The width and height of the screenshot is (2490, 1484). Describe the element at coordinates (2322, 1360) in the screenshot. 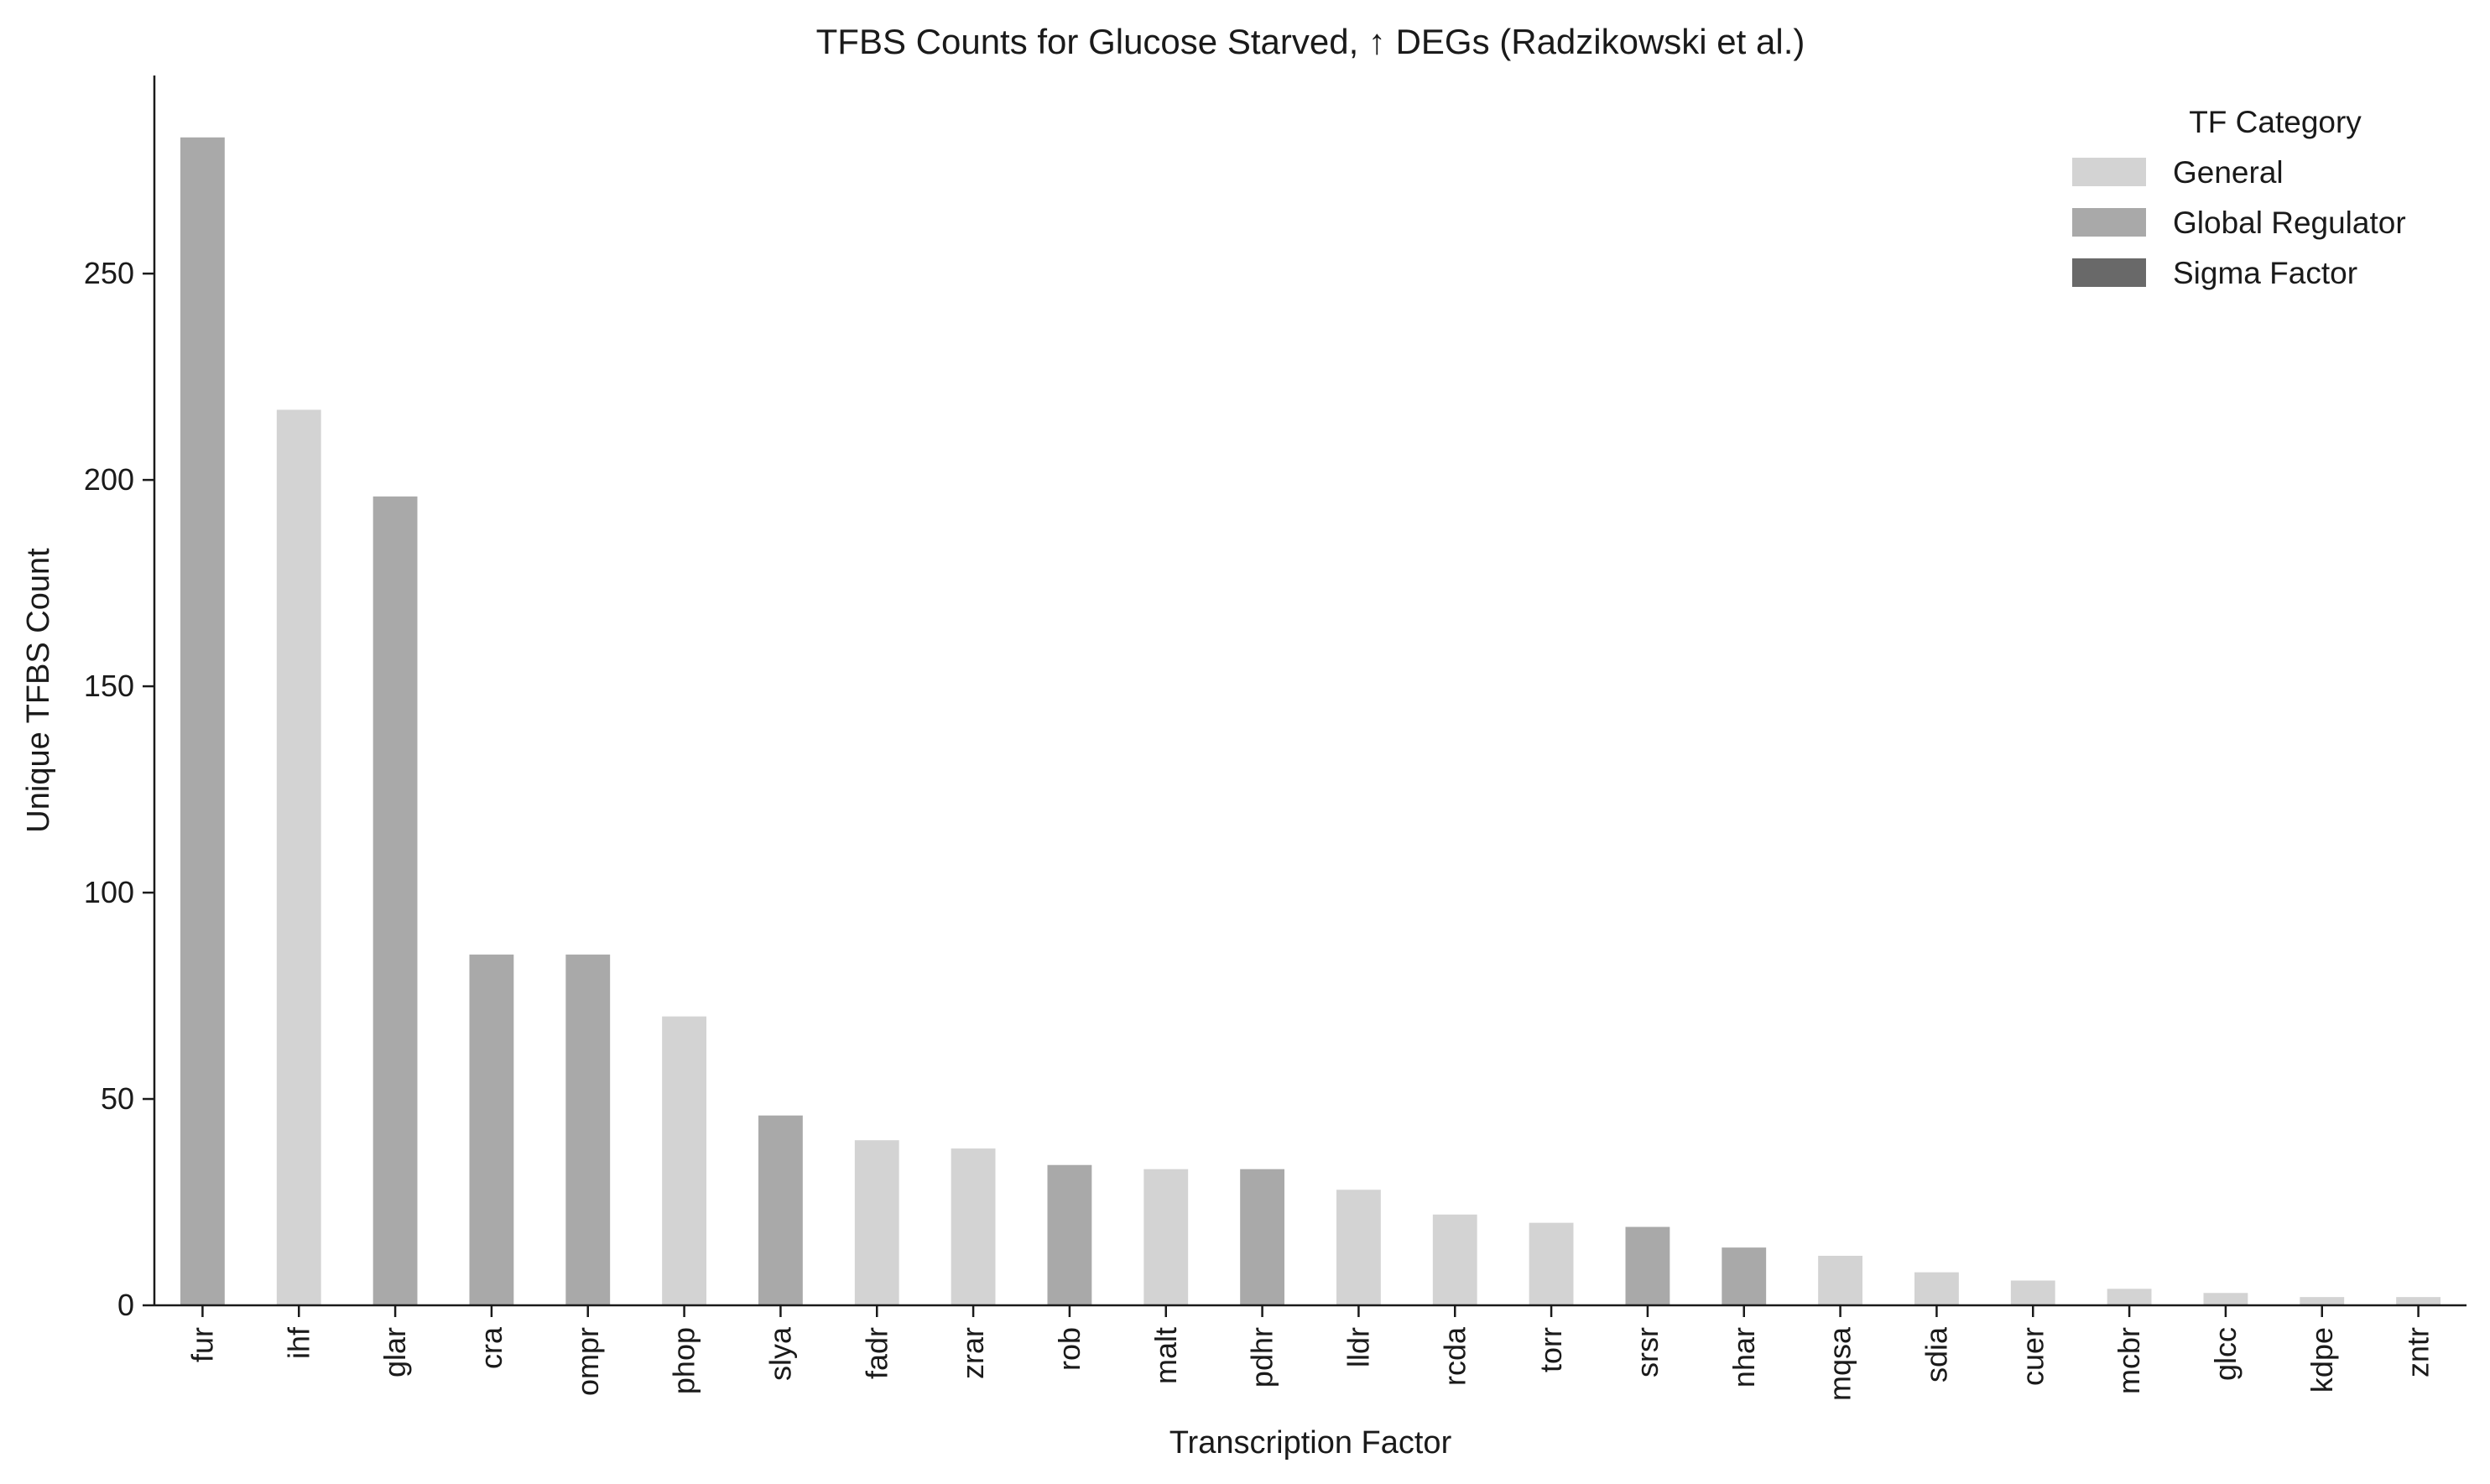

I see `x-tick-label: kdpe` at that location.